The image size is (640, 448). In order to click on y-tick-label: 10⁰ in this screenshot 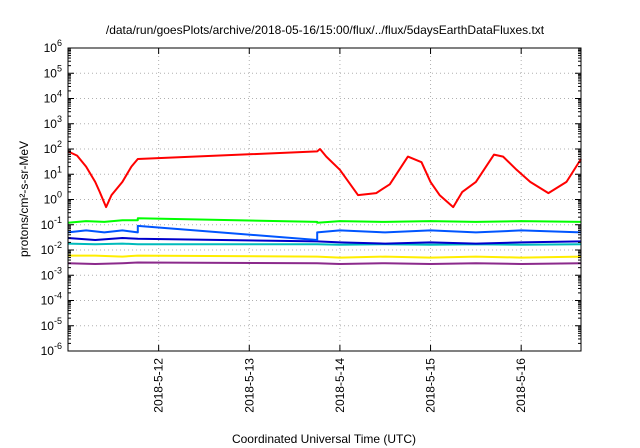, I will do `click(53, 198)`.